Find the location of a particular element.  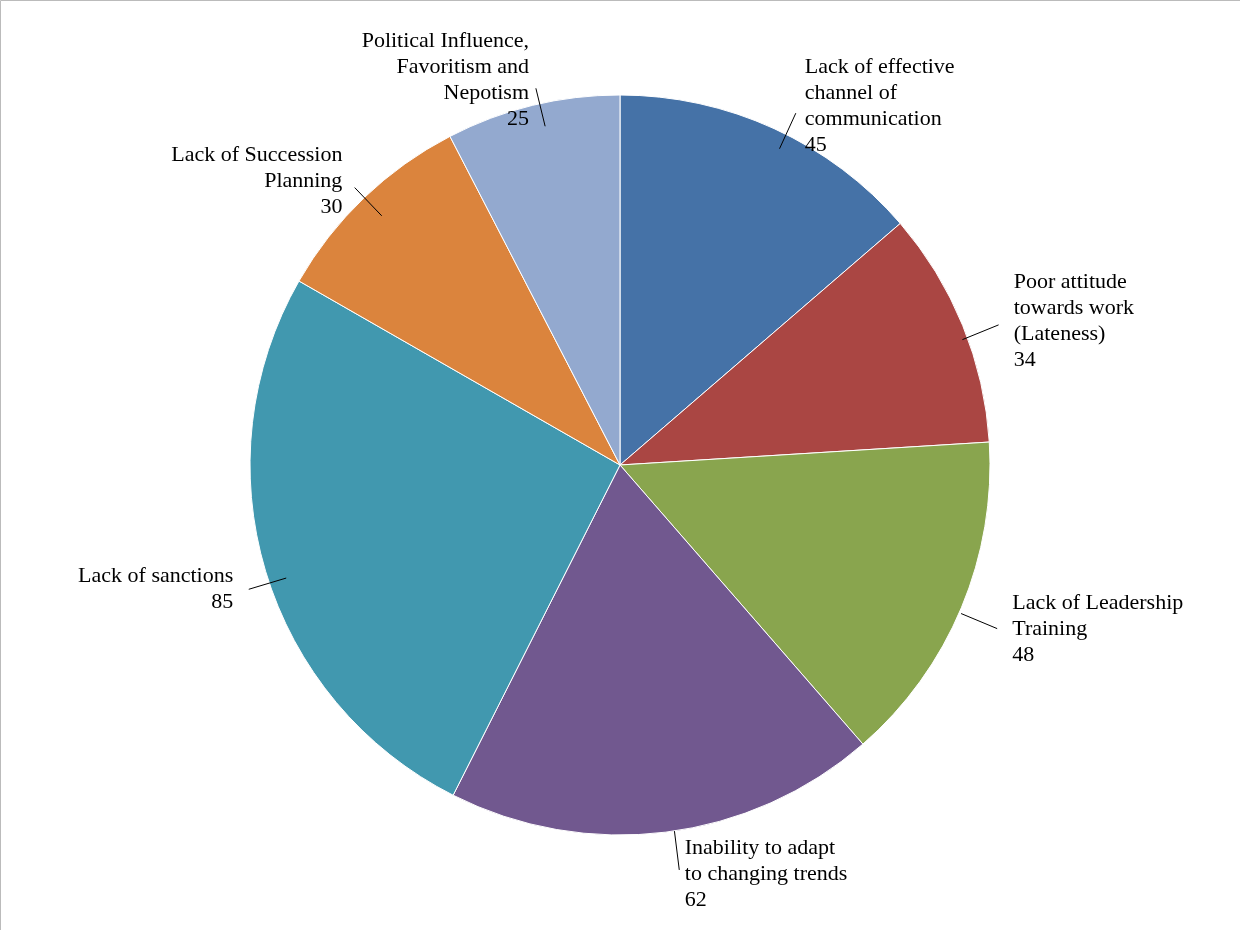

data-label: 45 is located at coordinates (815, 143).